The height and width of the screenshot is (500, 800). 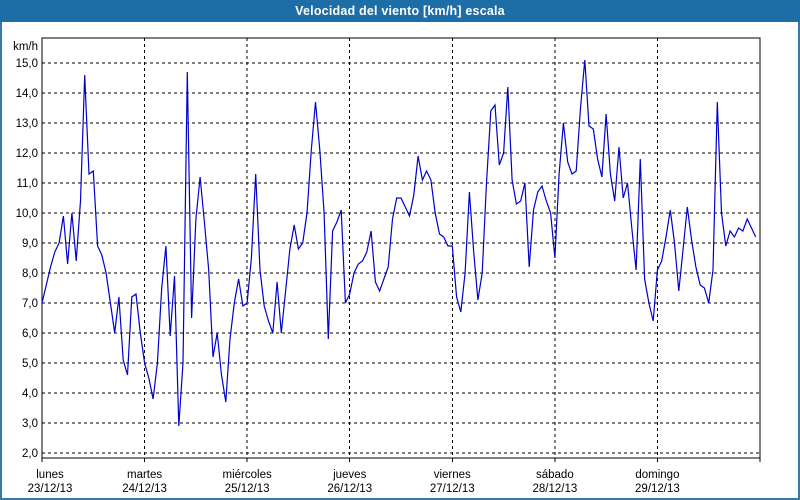 What do you see at coordinates (30, 394) in the screenshot?
I see `y-tick-label: 4,0` at bounding box center [30, 394].